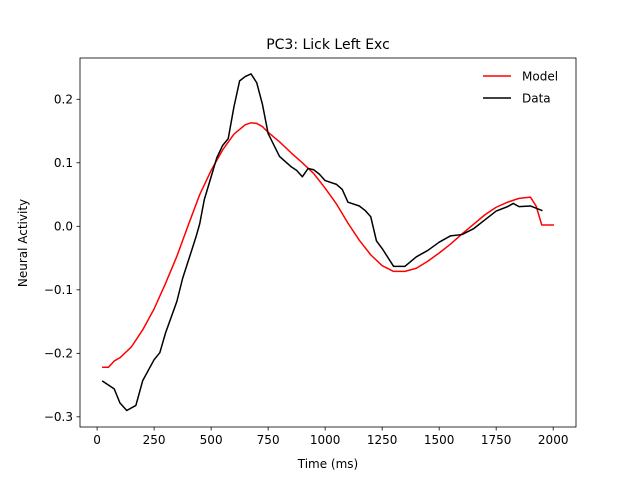  Describe the element at coordinates (63, 226) in the screenshot. I see `y-tick-label: 0.0` at that location.